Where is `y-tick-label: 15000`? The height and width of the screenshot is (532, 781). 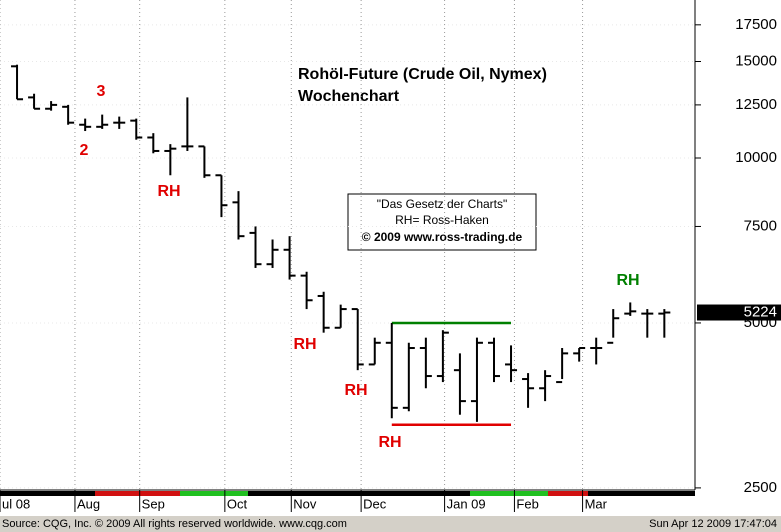 y-tick-label: 15000 is located at coordinates (756, 60).